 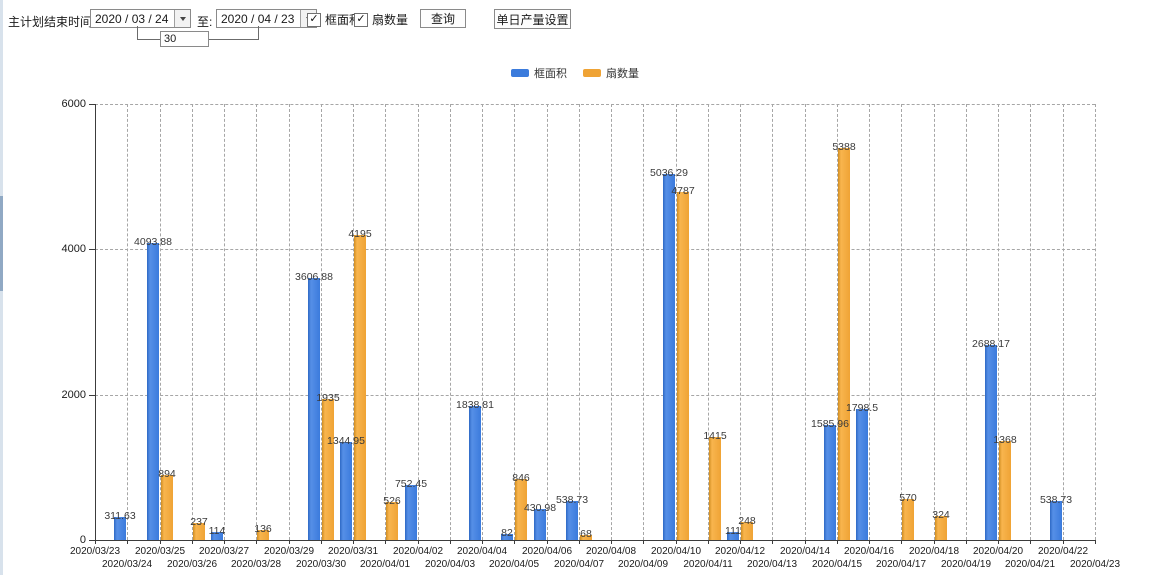 I want to click on x-axis-label: 2020/04/15, so click(x=837, y=564).